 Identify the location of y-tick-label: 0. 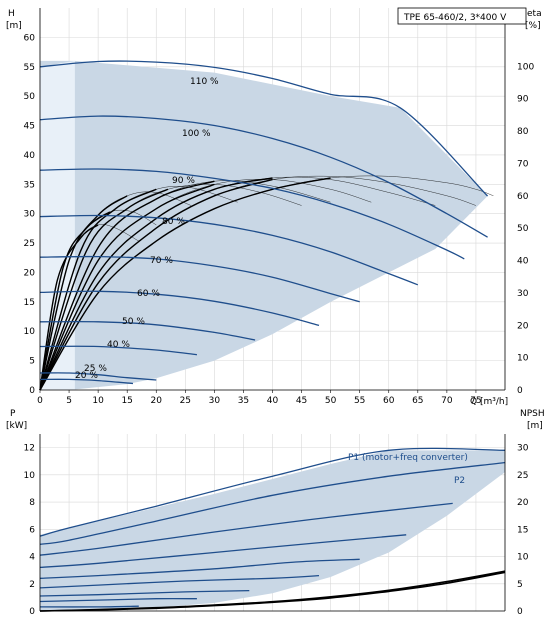
(32, 391).